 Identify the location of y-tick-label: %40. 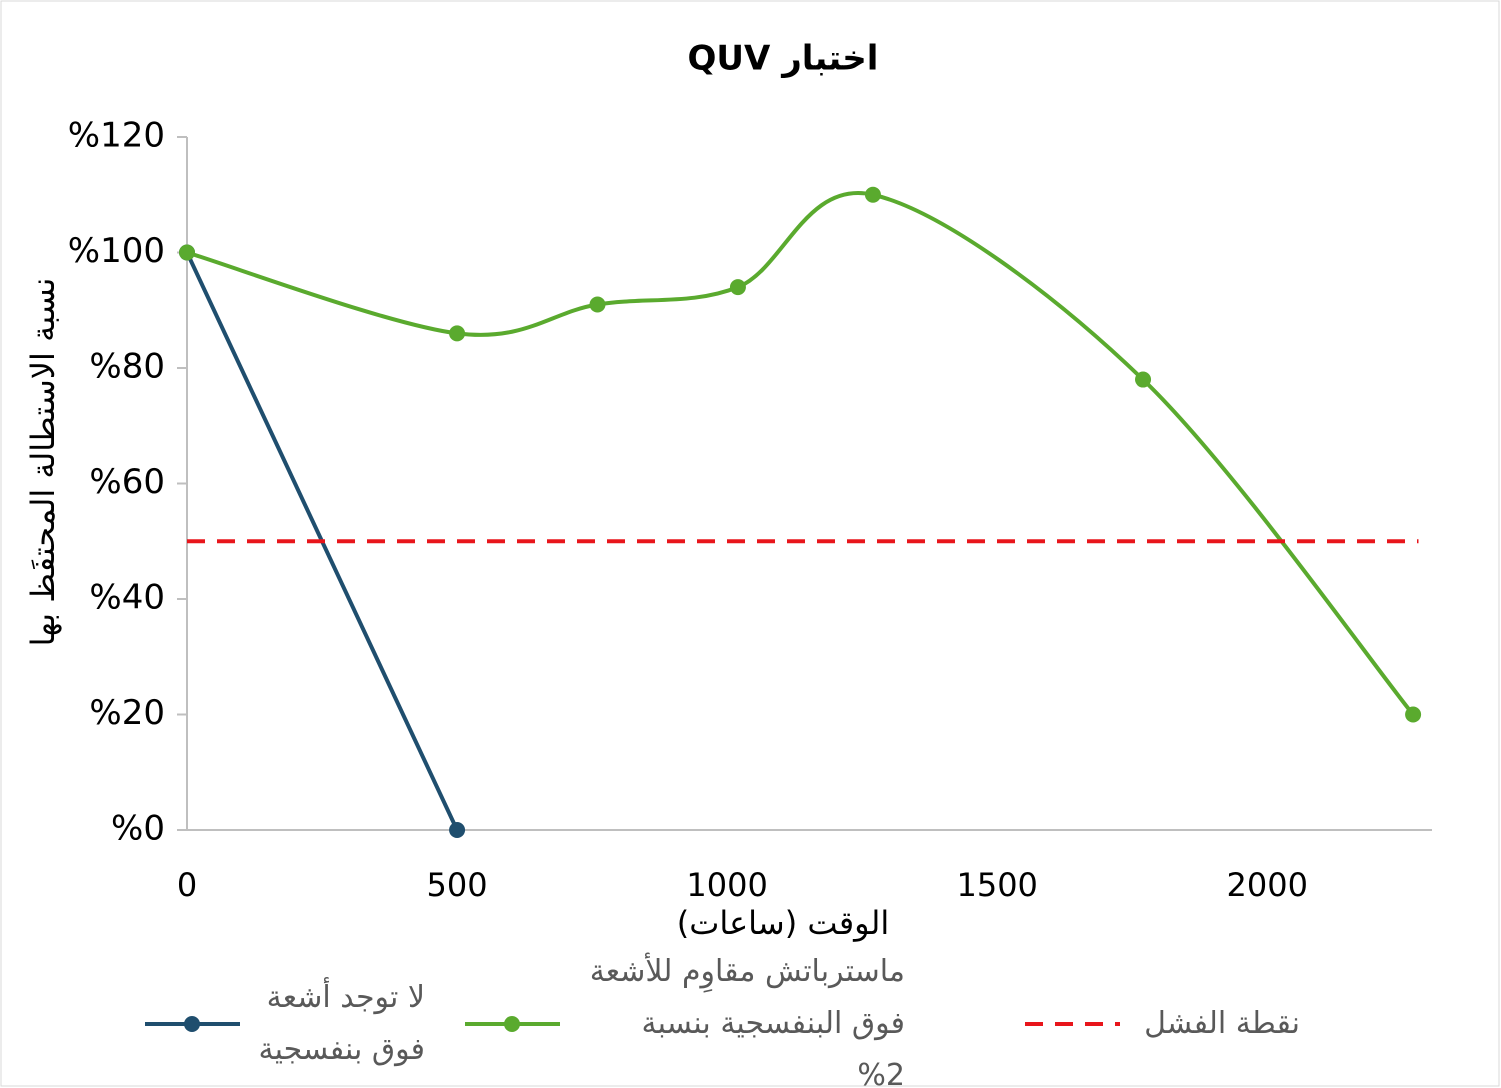
(127, 598).